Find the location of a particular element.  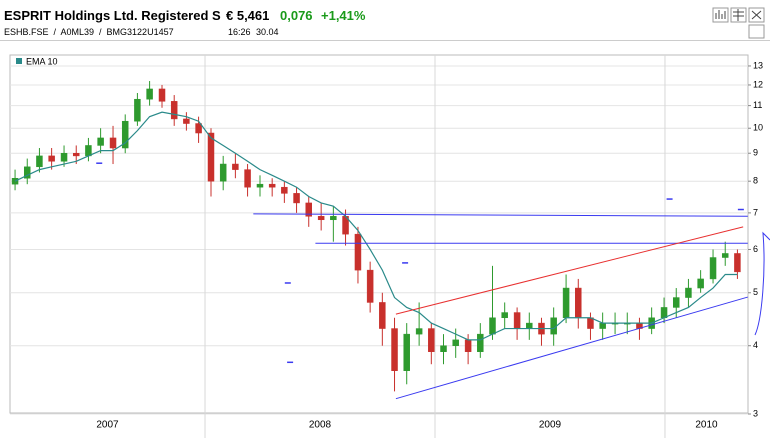

date: 30.04 is located at coordinates (267, 32).